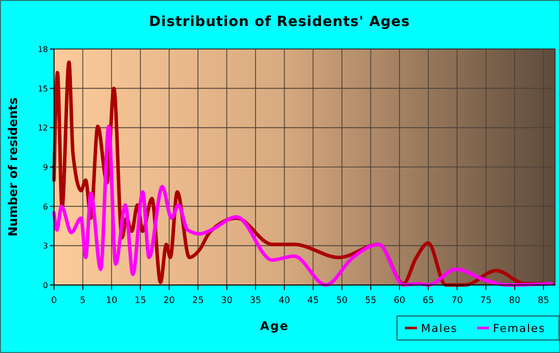  What do you see at coordinates (313, 301) in the screenshot?
I see `x-tick-label: 45` at bounding box center [313, 301].